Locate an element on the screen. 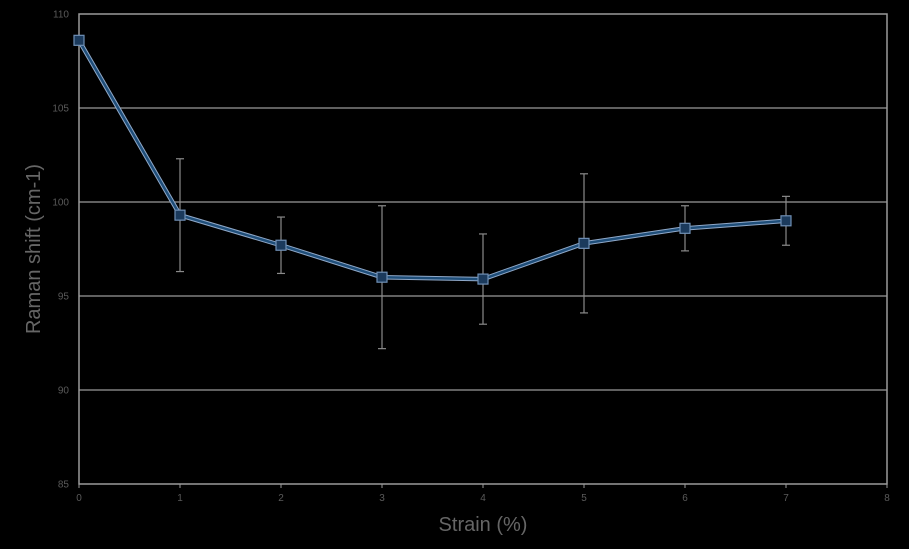 Image resolution: width=909 pixels, height=549 pixels. x-tick-label-5: 5 is located at coordinates (584, 498).